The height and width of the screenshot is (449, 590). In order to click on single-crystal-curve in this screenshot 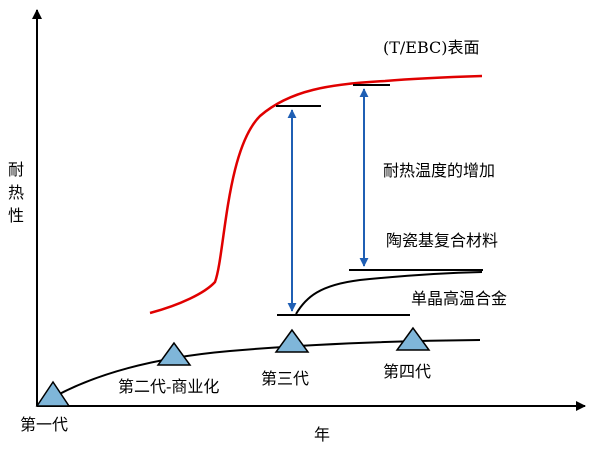, I will do `click(389, 293)`.